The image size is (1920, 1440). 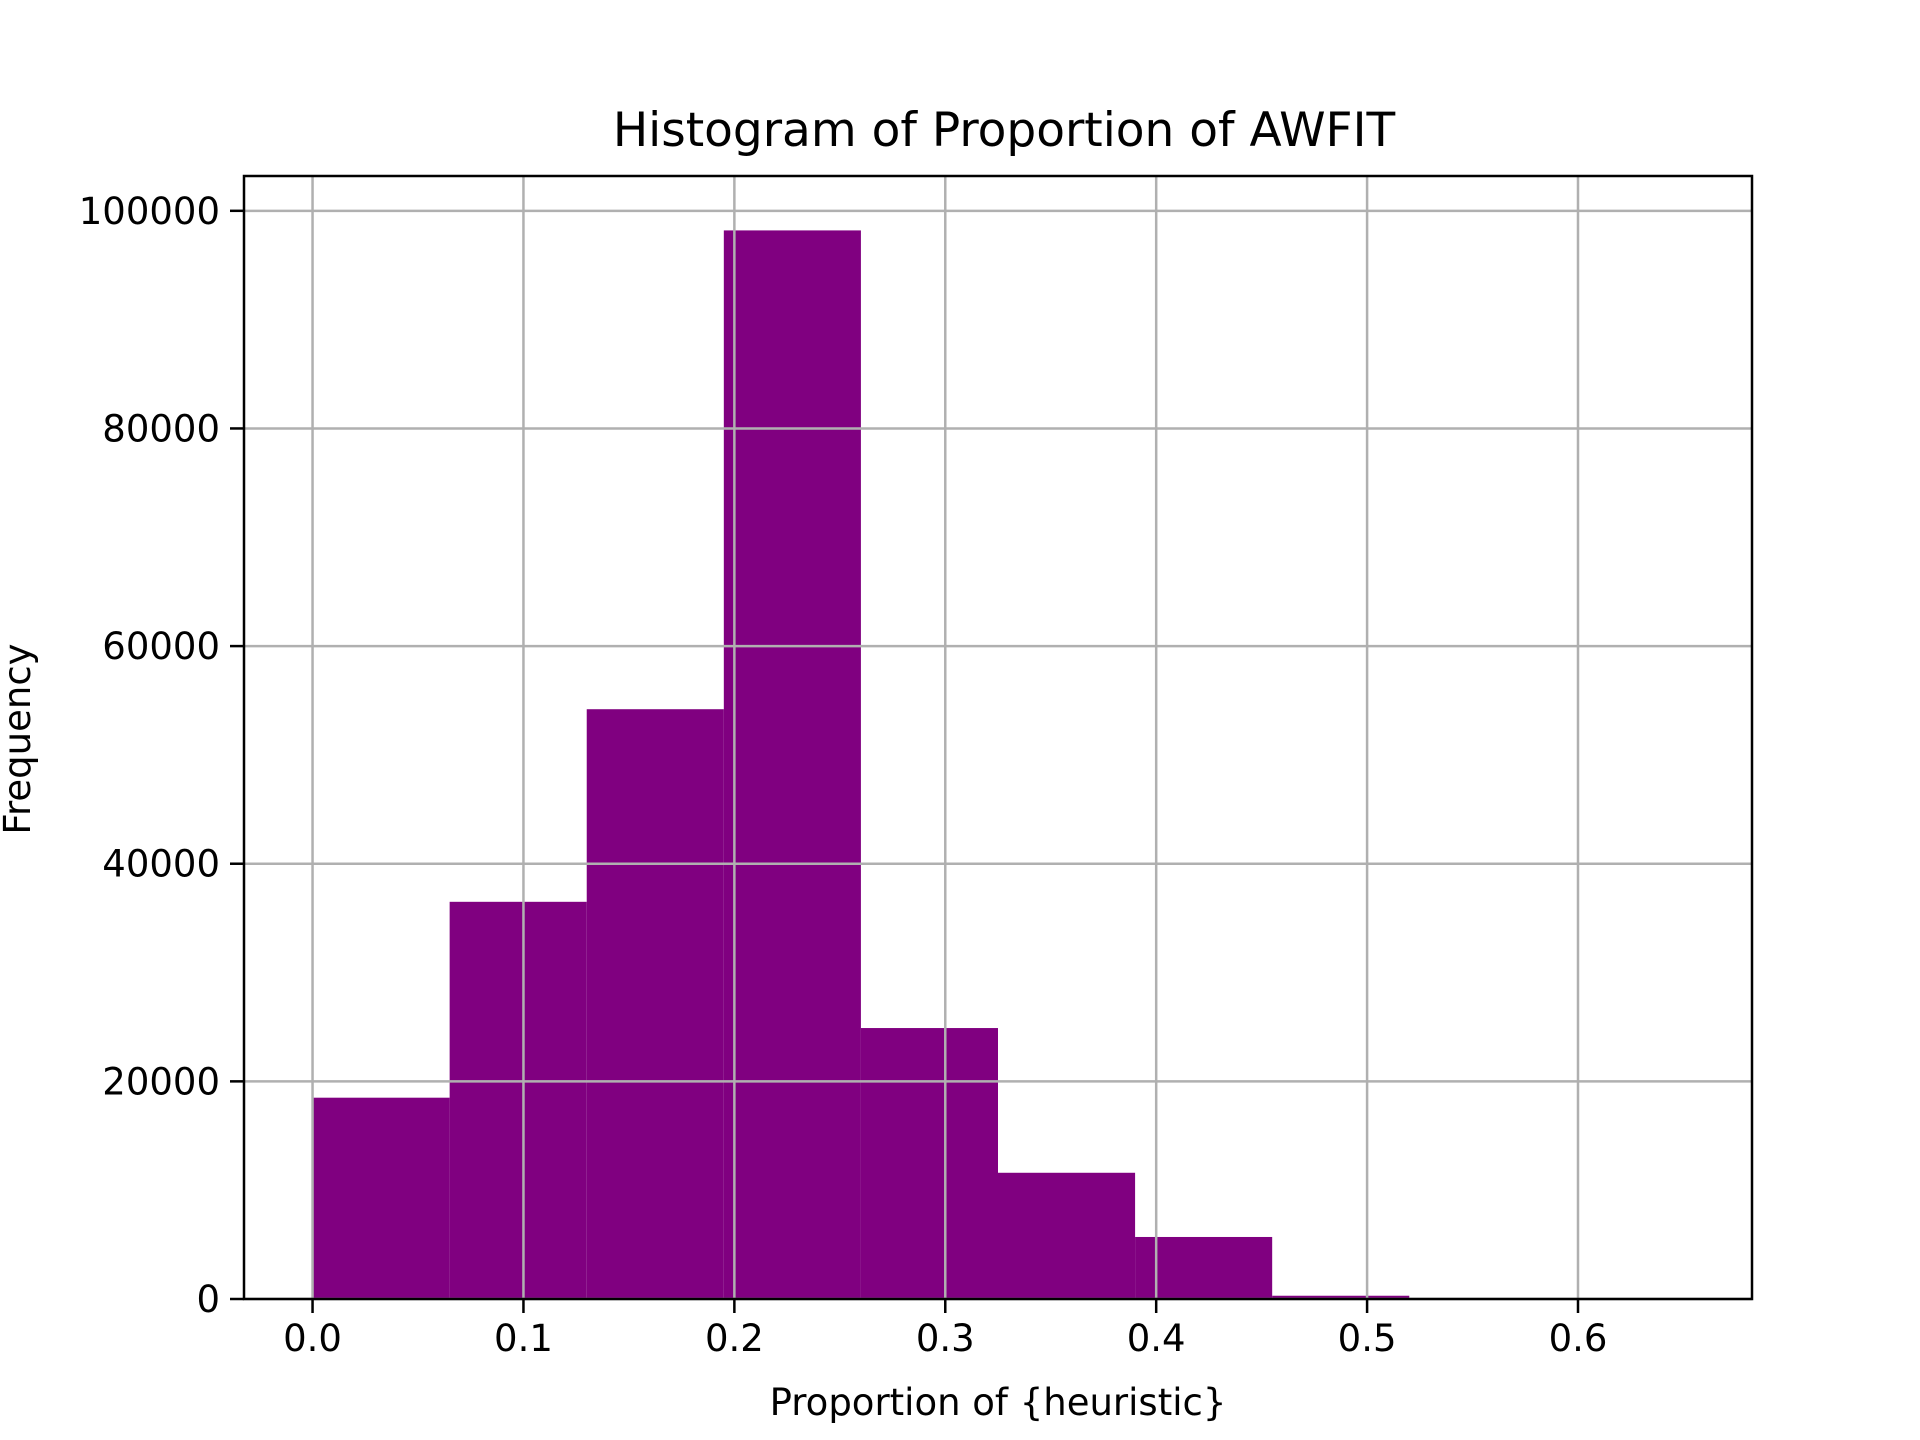 What do you see at coordinates (945, 1338) in the screenshot?
I see `x-tick-label: 0.3` at bounding box center [945, 1338].